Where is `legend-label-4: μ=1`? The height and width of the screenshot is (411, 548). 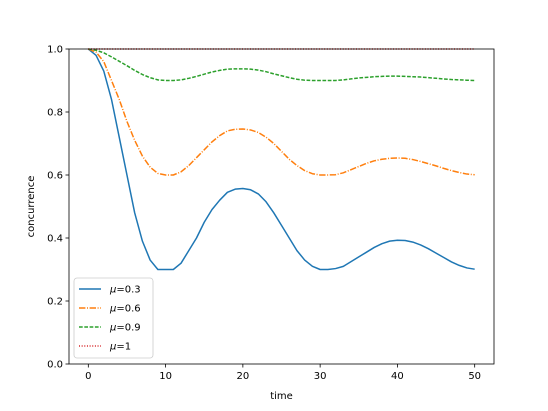 legend-label-4: μ=1 is located at coordinates (120, 347).